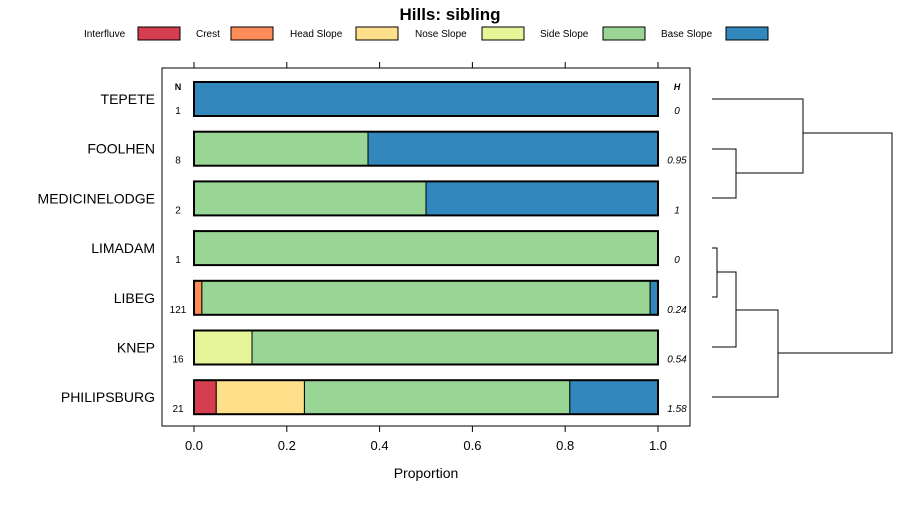  I want to click on legend-label: Head Slope, so click(316, 34).